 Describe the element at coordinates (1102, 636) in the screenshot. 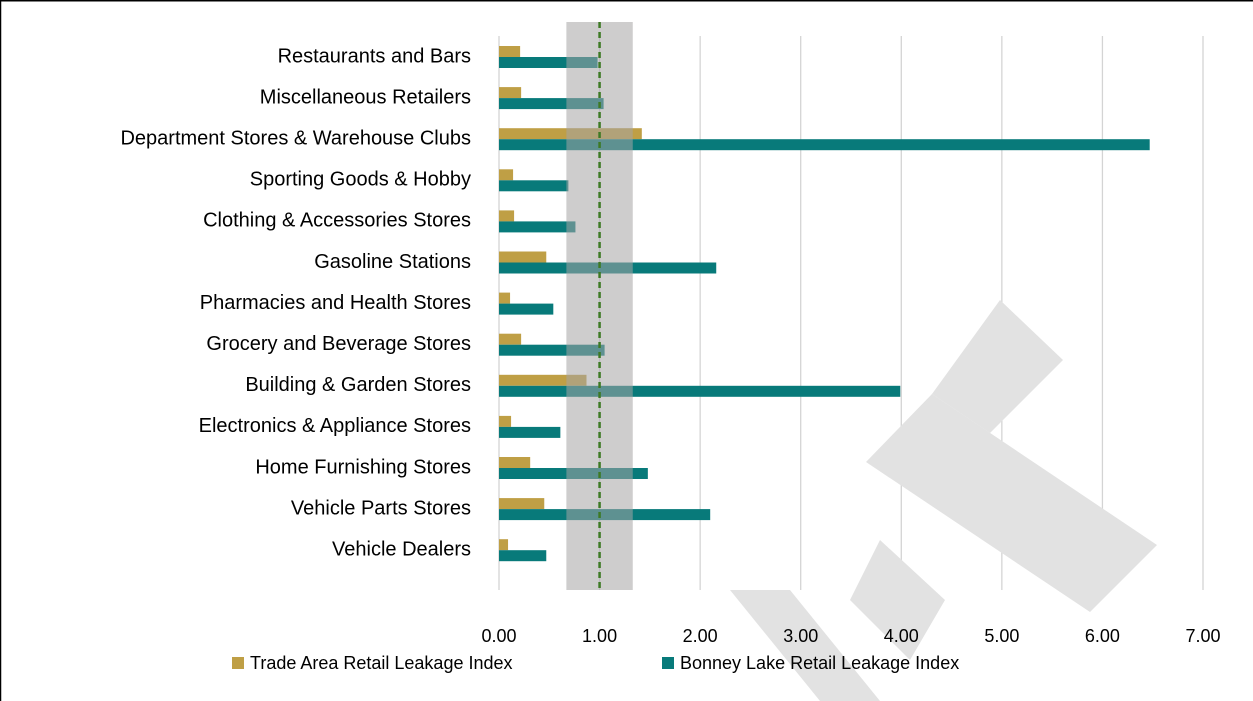

I see `x-tick-label: 6.00` at that location.